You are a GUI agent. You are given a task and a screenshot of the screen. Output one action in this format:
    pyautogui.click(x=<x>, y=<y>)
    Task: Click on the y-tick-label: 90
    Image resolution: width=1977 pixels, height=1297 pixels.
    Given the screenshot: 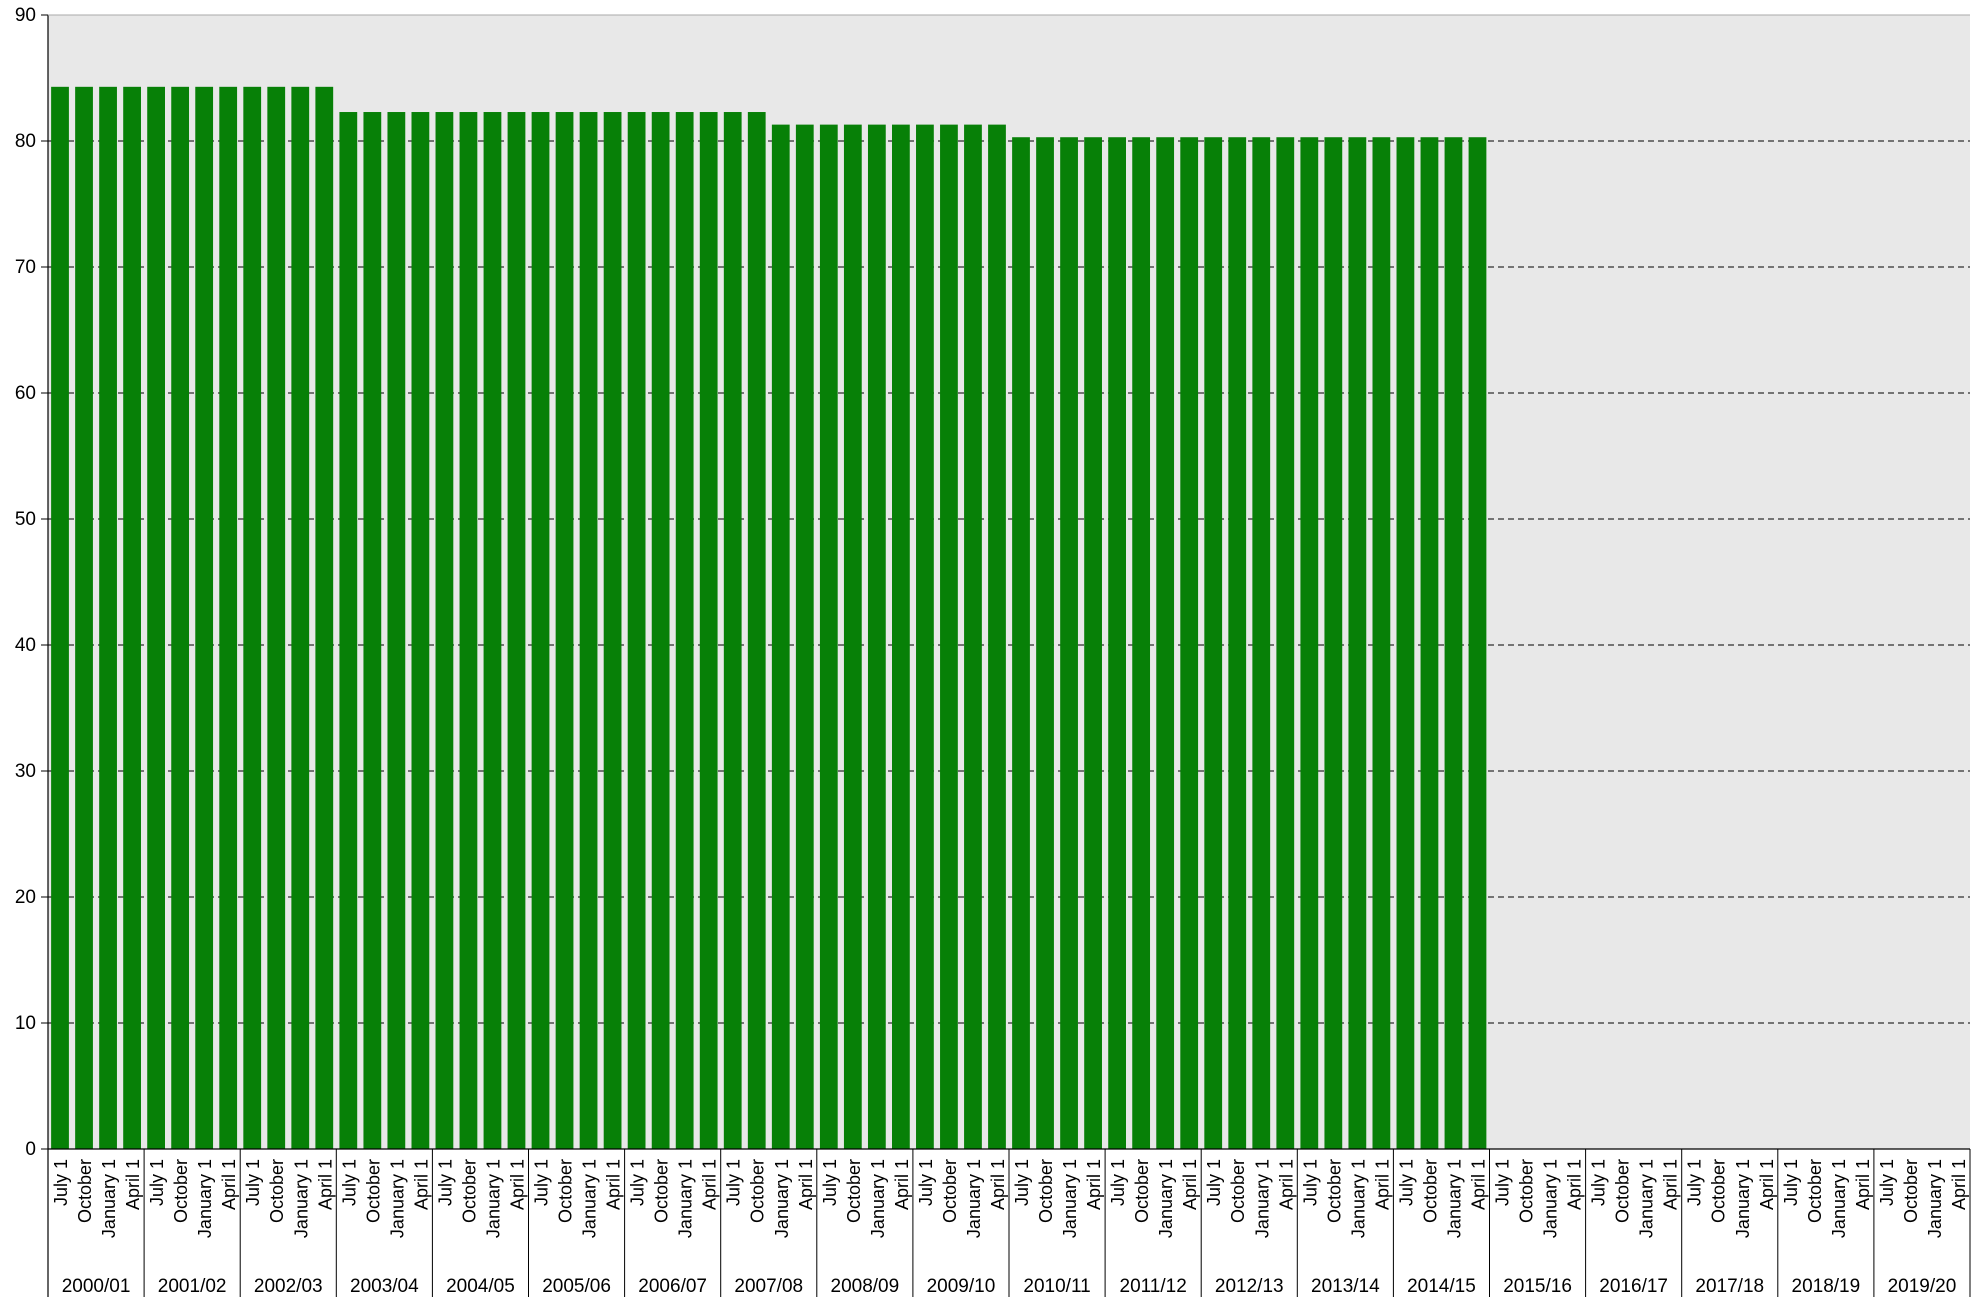 What is the action you would take?
    pyautogui.click(x=25, y=15)
    